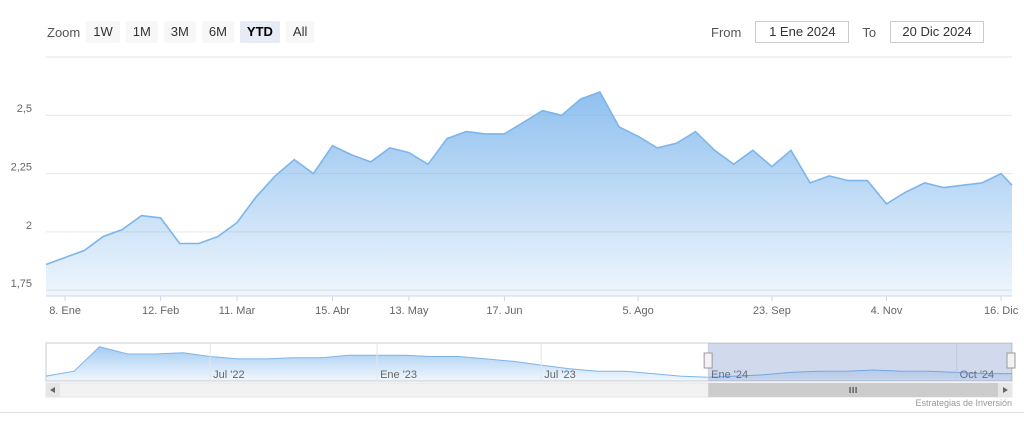 This screenshot has height=424, width=1024. Describe the element at coordinates (772, 311) in the screenshot. I see `x-tick-label: 23. Sep` at that location.